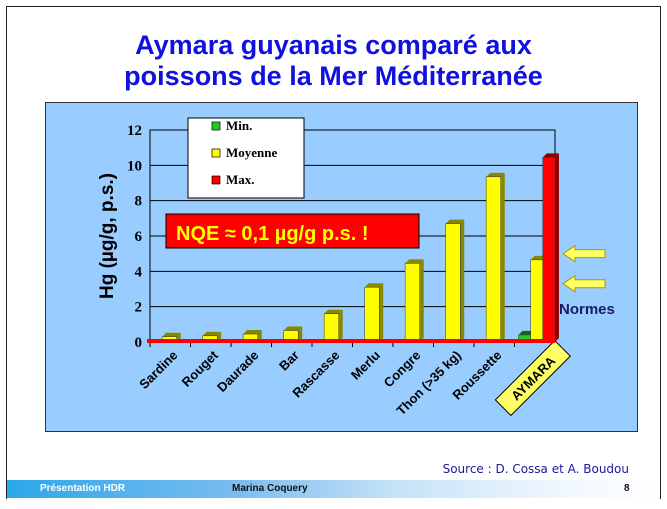 This screenshot has height=509, width=667. Describe the element at coordinates (237, 371) in the screenshot. I see `x-tick-label: Daurade` at that location.